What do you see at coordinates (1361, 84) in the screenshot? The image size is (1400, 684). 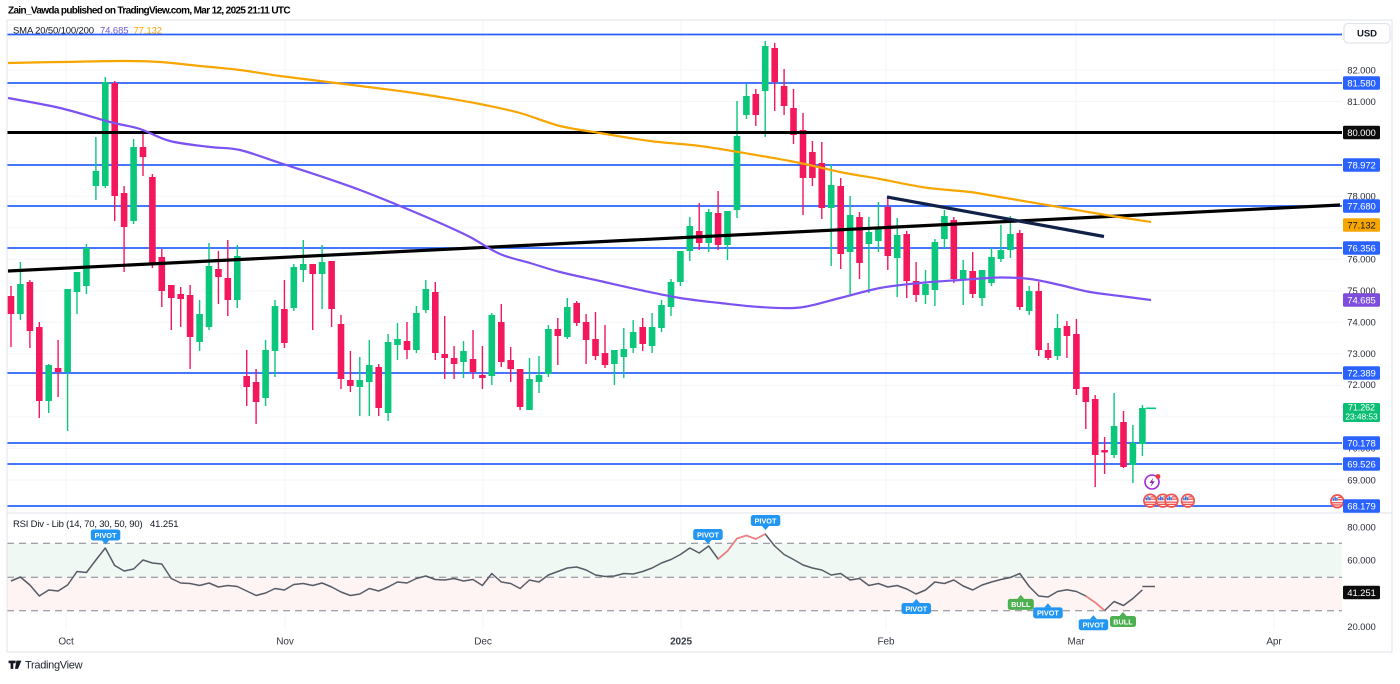 I see `svg-text: 81.580` at bounding box center [1361, 84].